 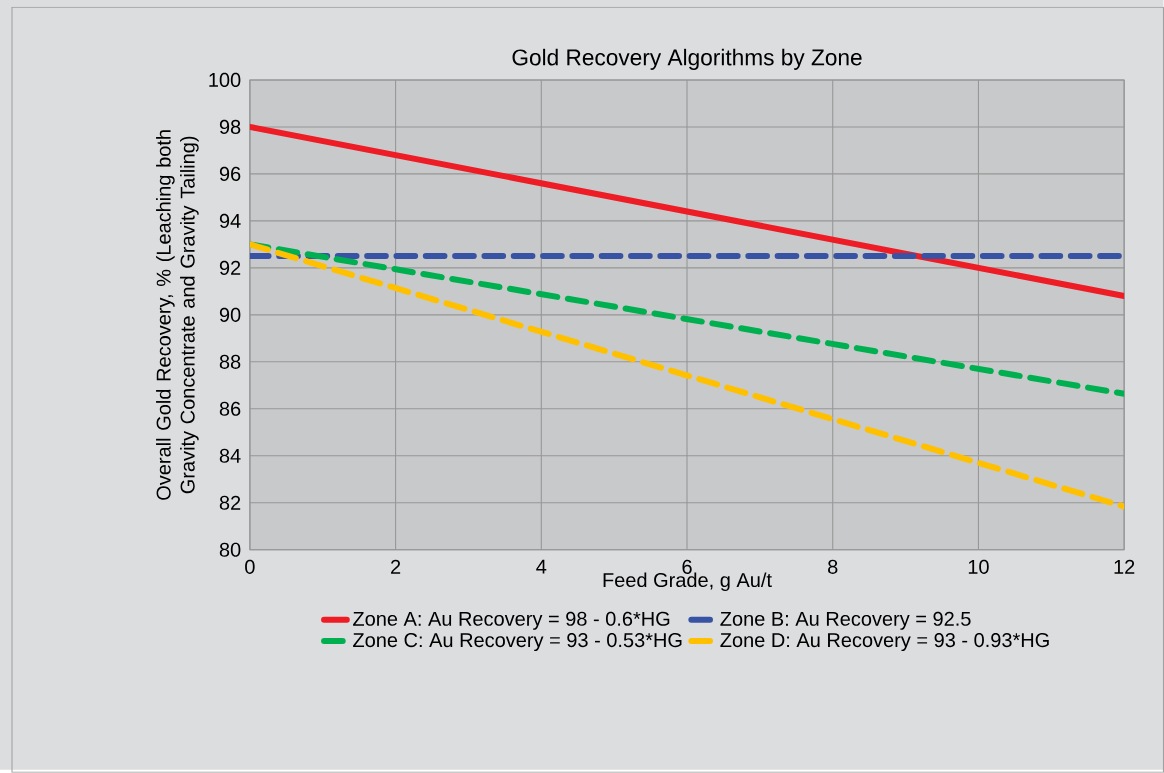 I want to click on x-tick-label: 4, so click(x=541, y=566).